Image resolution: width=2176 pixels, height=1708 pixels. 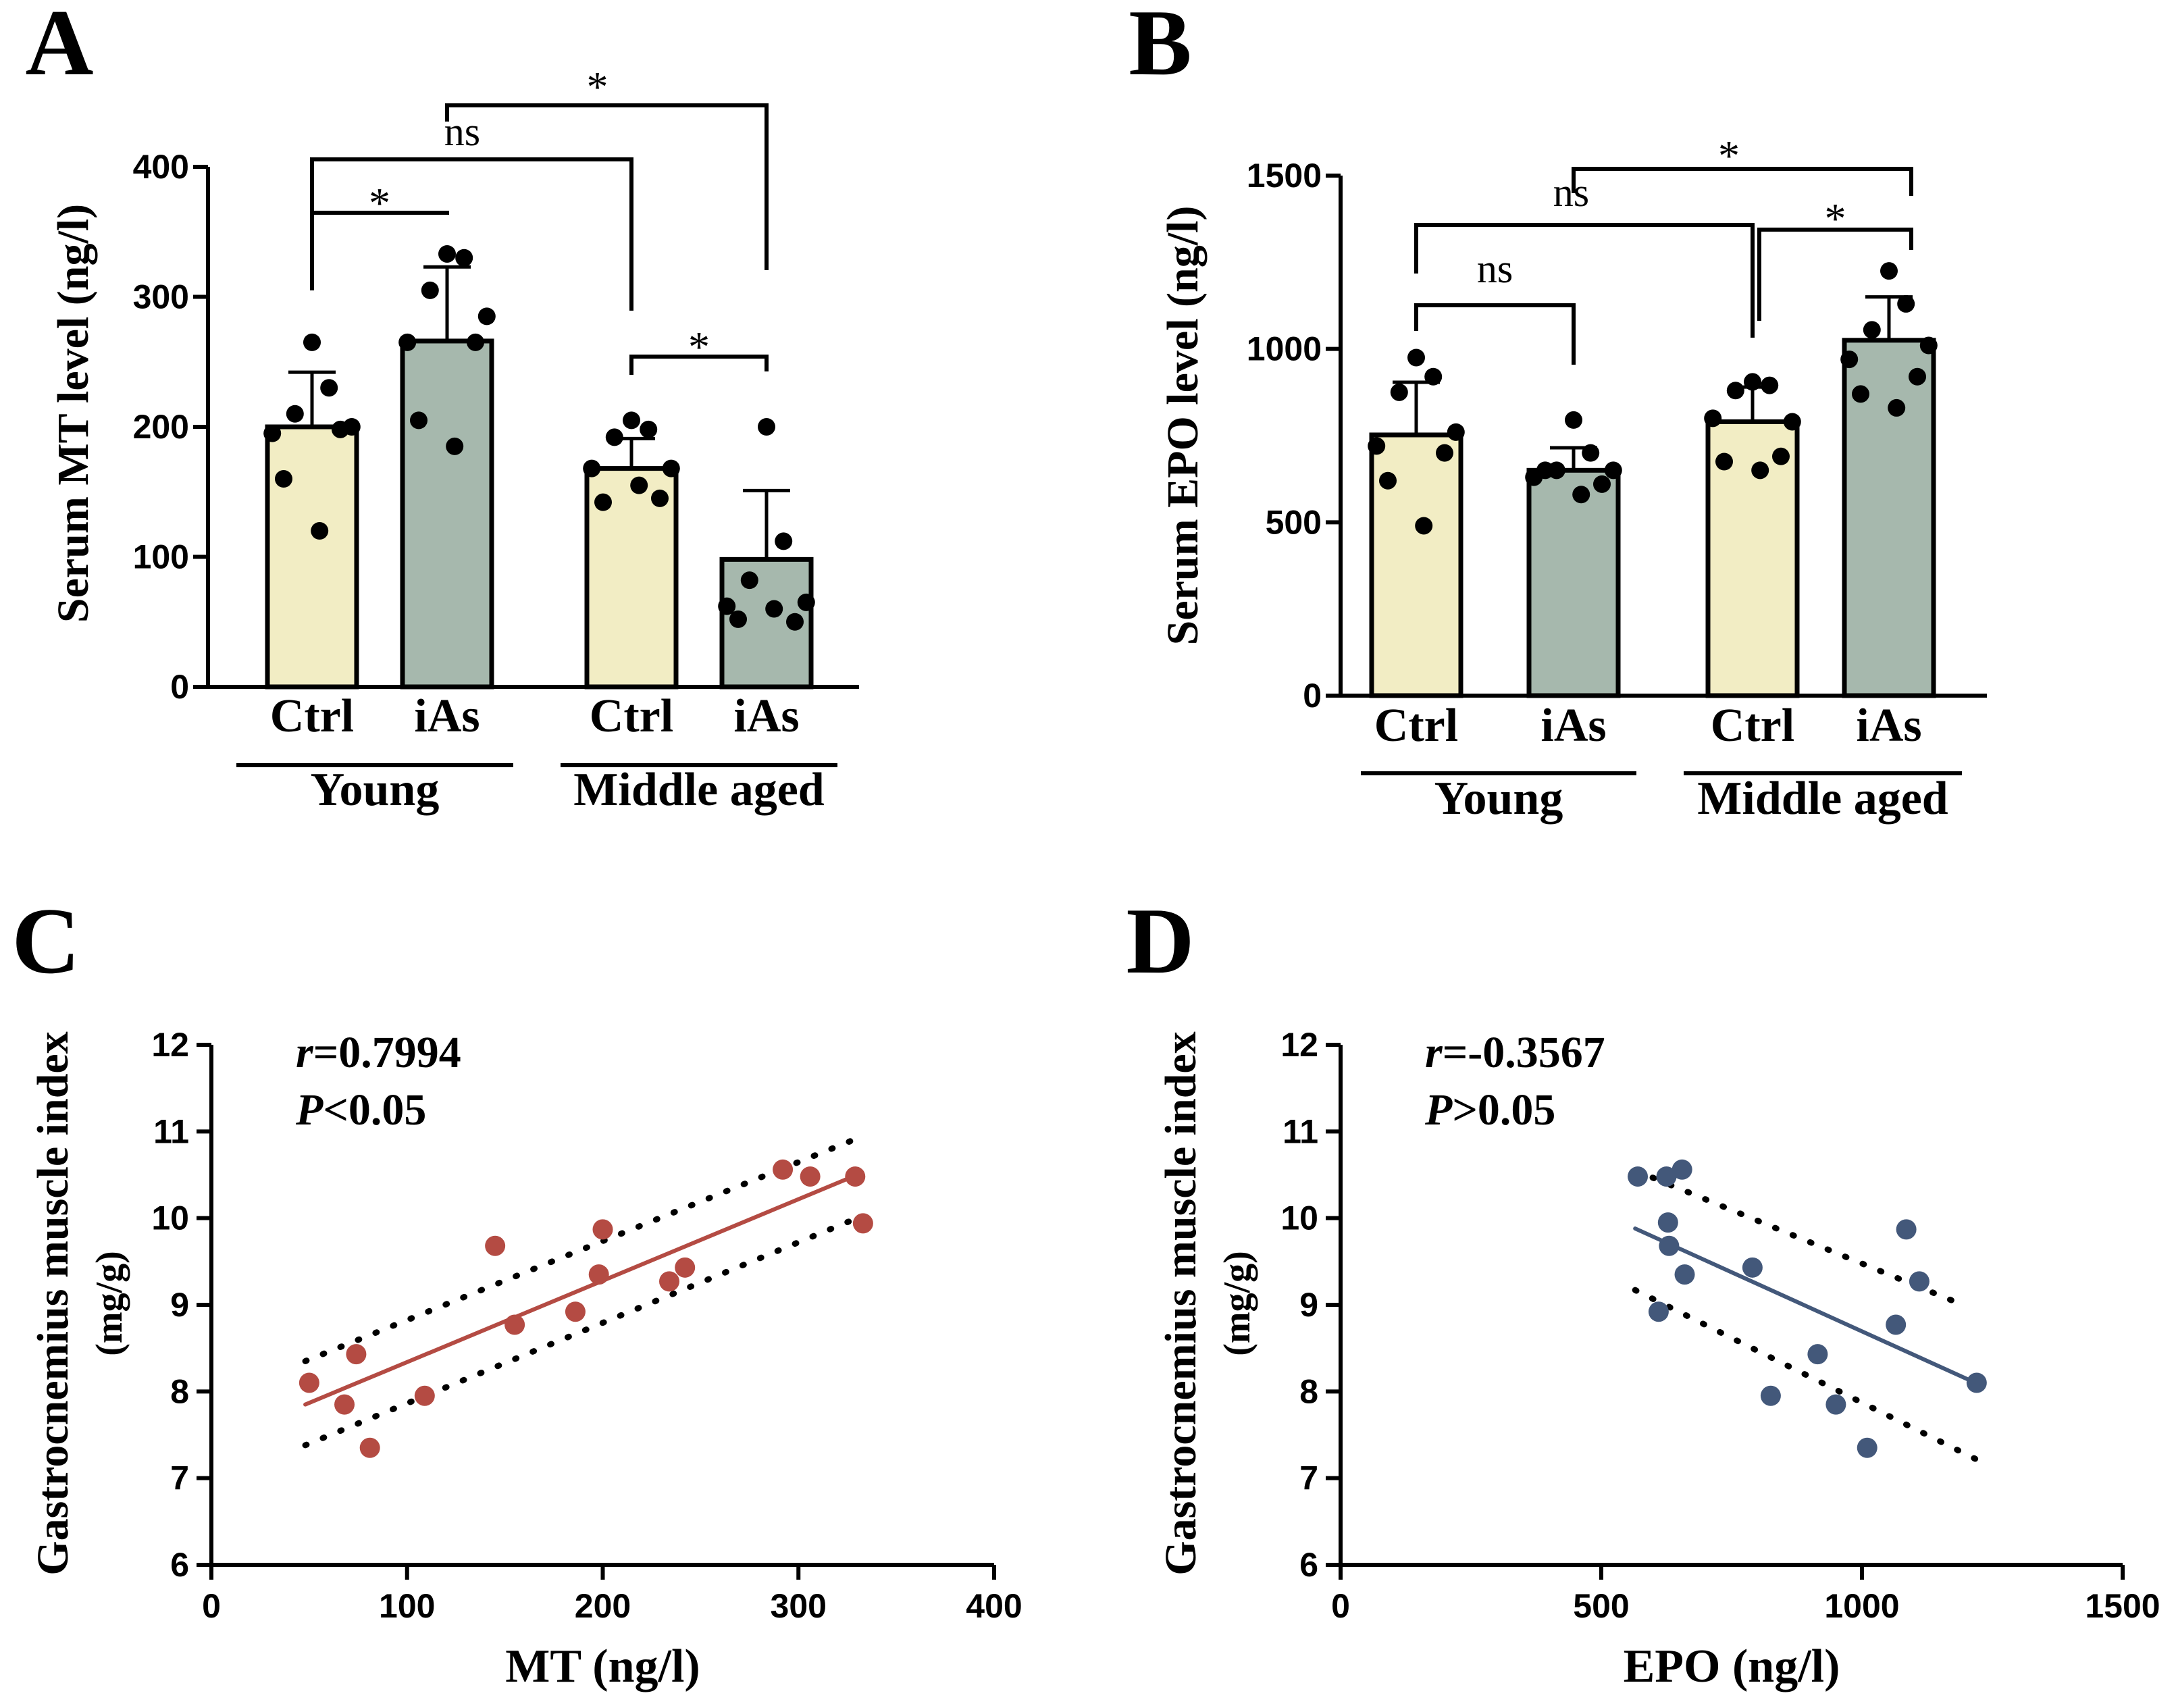 I want to click on x-tick-label: 1500, so click(x=2122, y=1606).